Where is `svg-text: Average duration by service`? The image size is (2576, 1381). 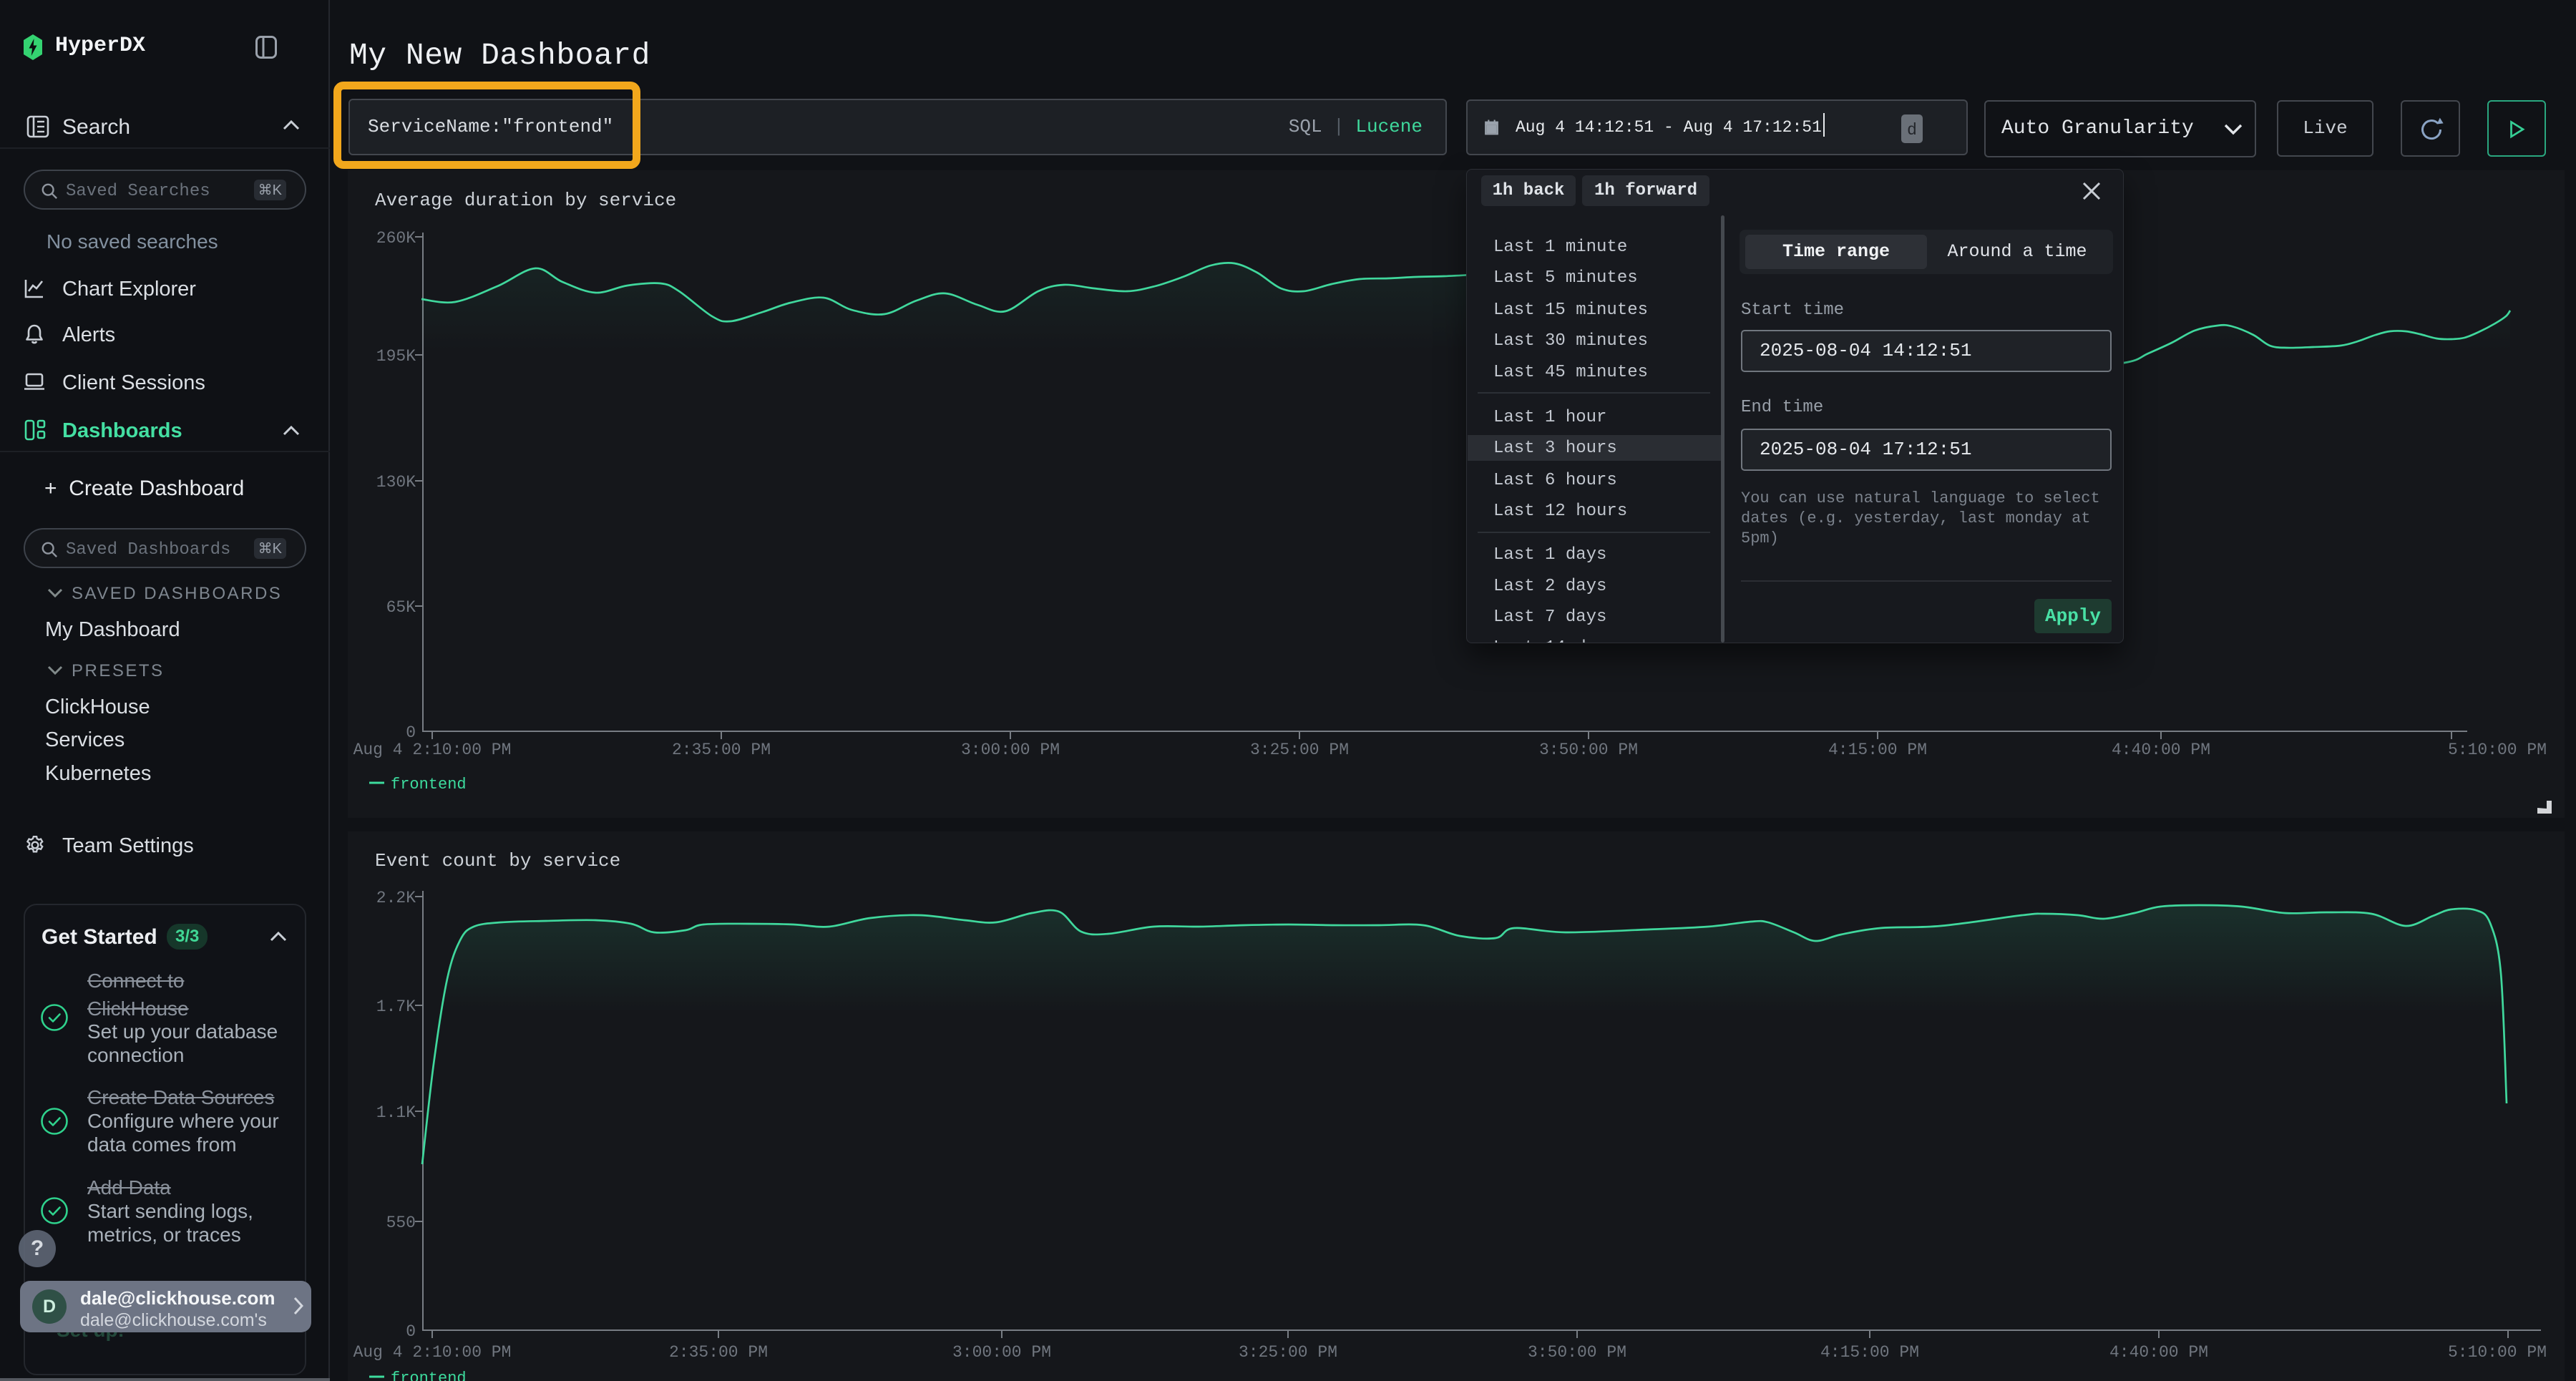 svg-text: Average duration by service is located at coordinates (525, 200).